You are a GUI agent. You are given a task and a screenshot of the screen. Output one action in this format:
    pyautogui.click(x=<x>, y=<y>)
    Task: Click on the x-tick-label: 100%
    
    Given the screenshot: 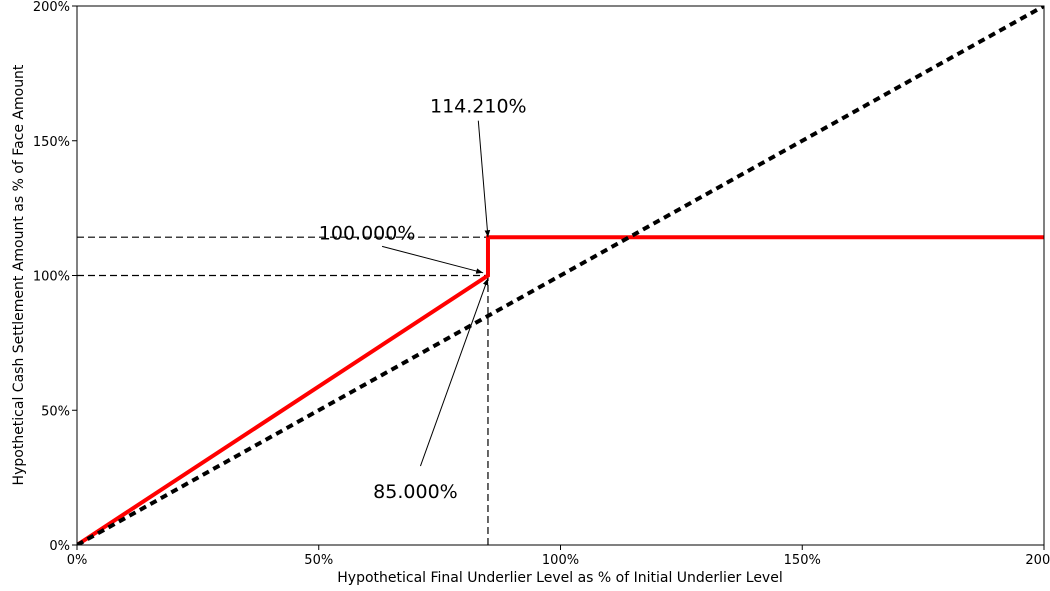 What is the action you would take?
    pyautogui.click(x=560, y=560)
    